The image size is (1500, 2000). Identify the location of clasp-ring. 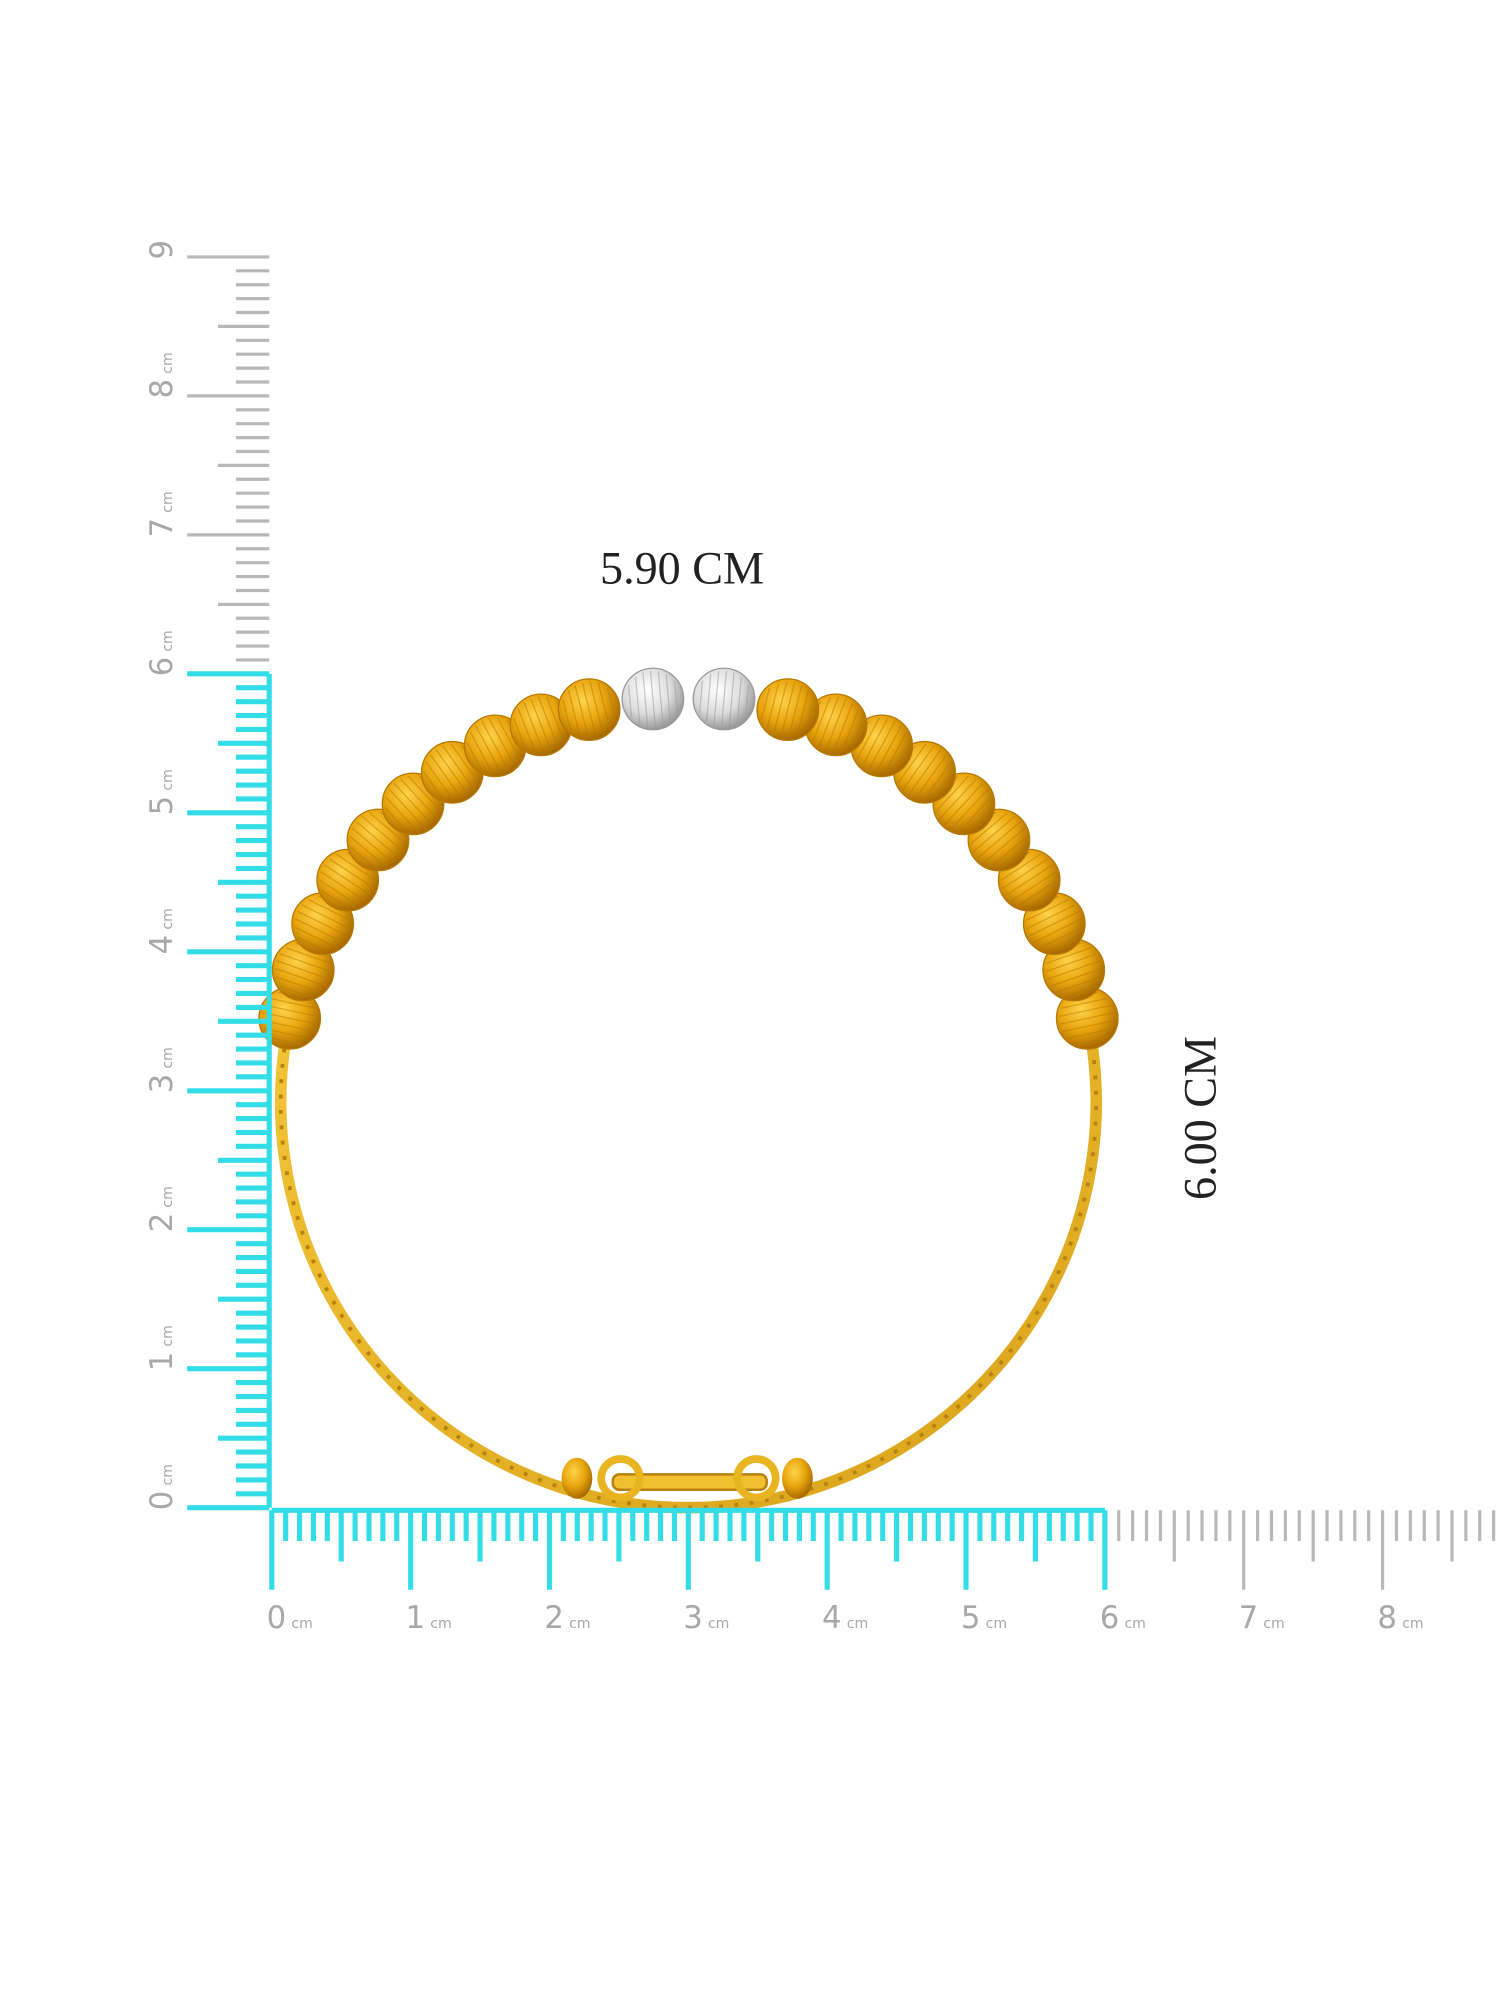
(756, 1478).